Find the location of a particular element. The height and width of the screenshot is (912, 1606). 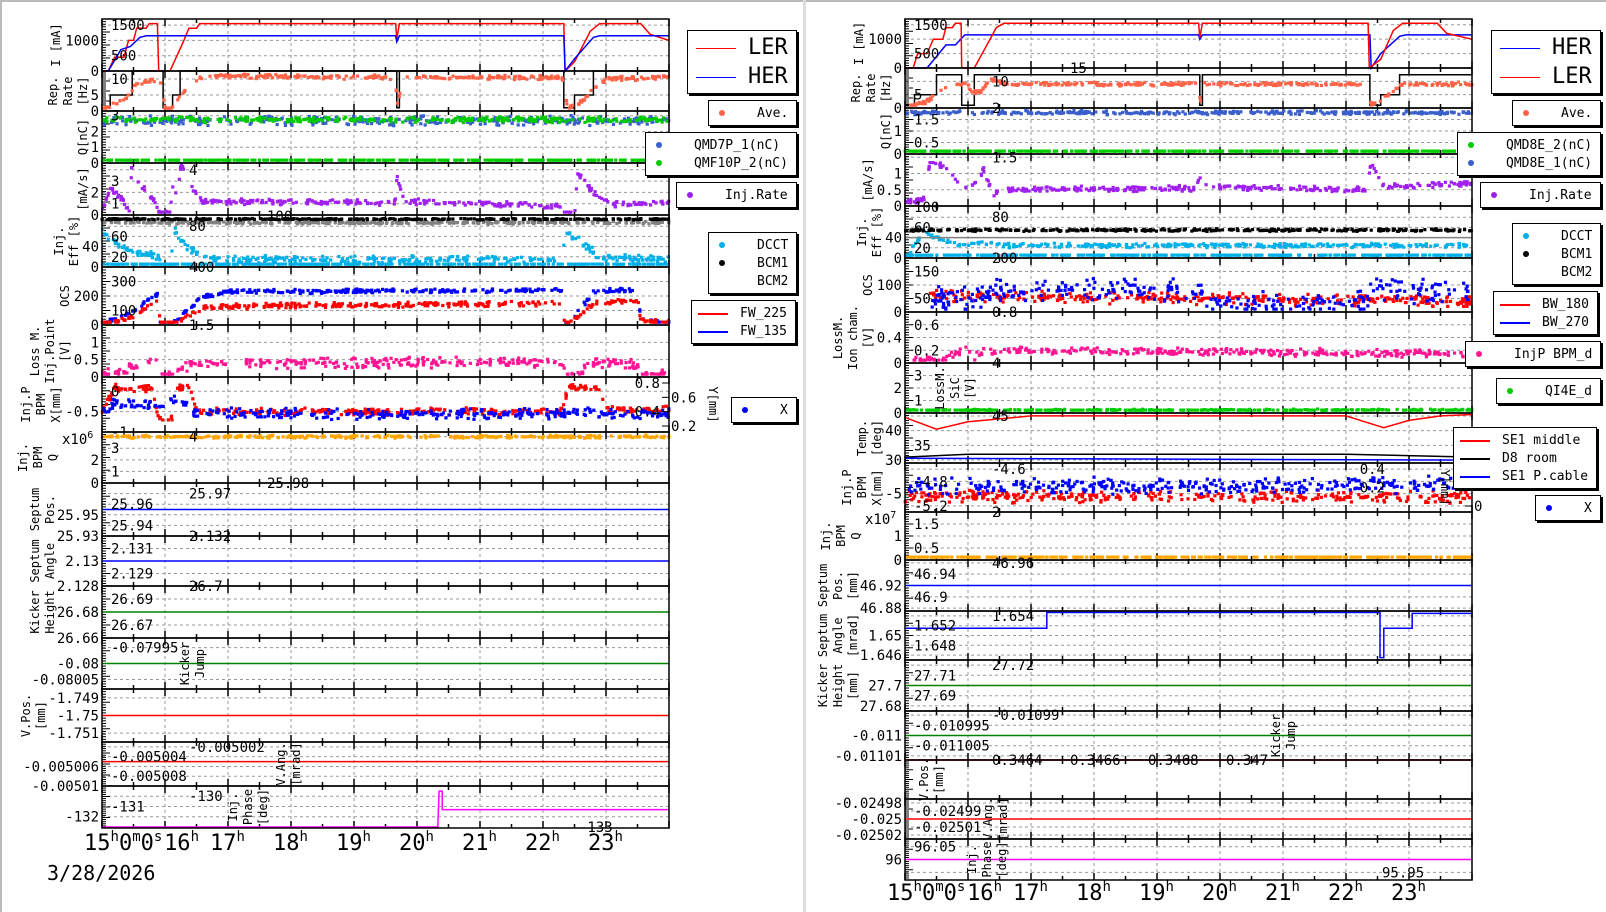

y-tick-label: 1.5 is located at coordinates (201, 326).